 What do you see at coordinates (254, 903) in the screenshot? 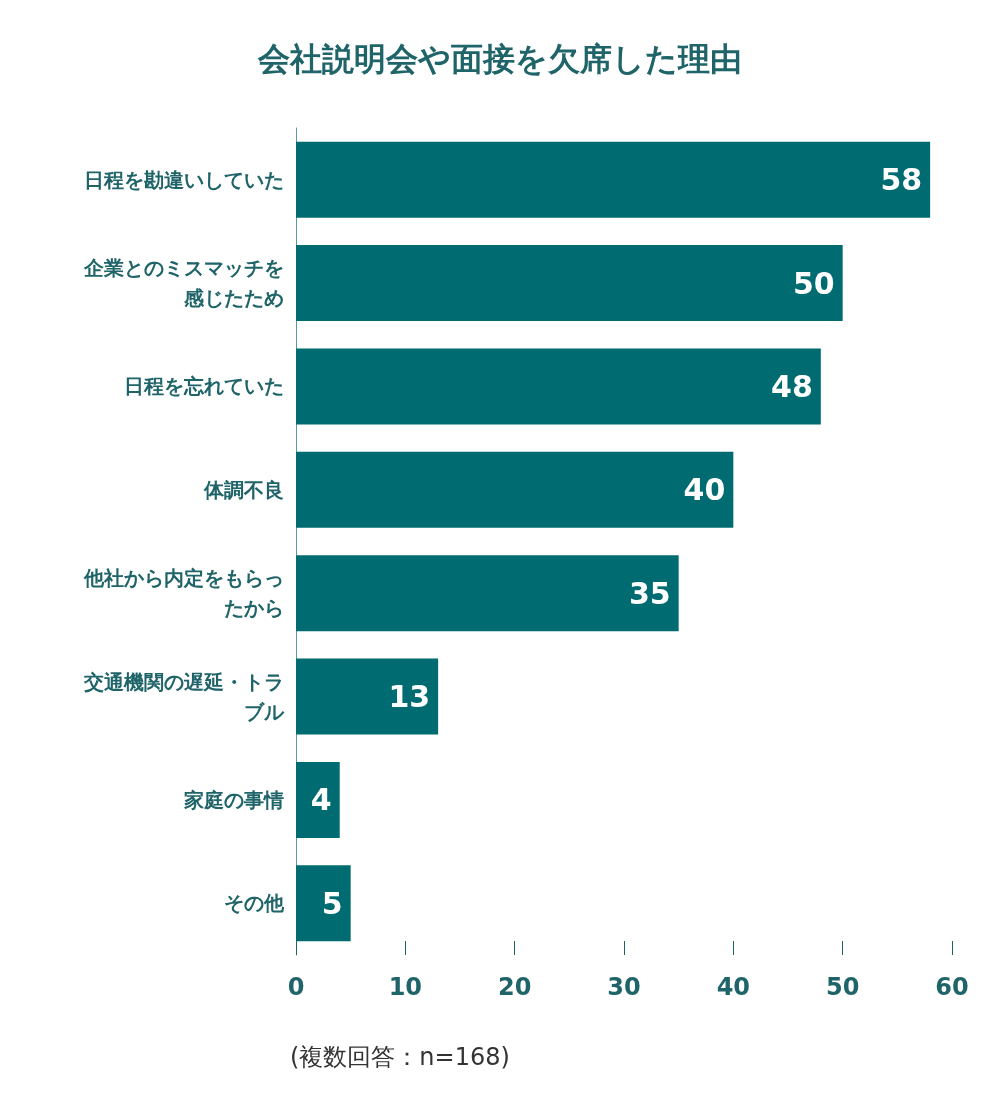
I see `y-tick-label: その他` at bounding box center [254, 903].